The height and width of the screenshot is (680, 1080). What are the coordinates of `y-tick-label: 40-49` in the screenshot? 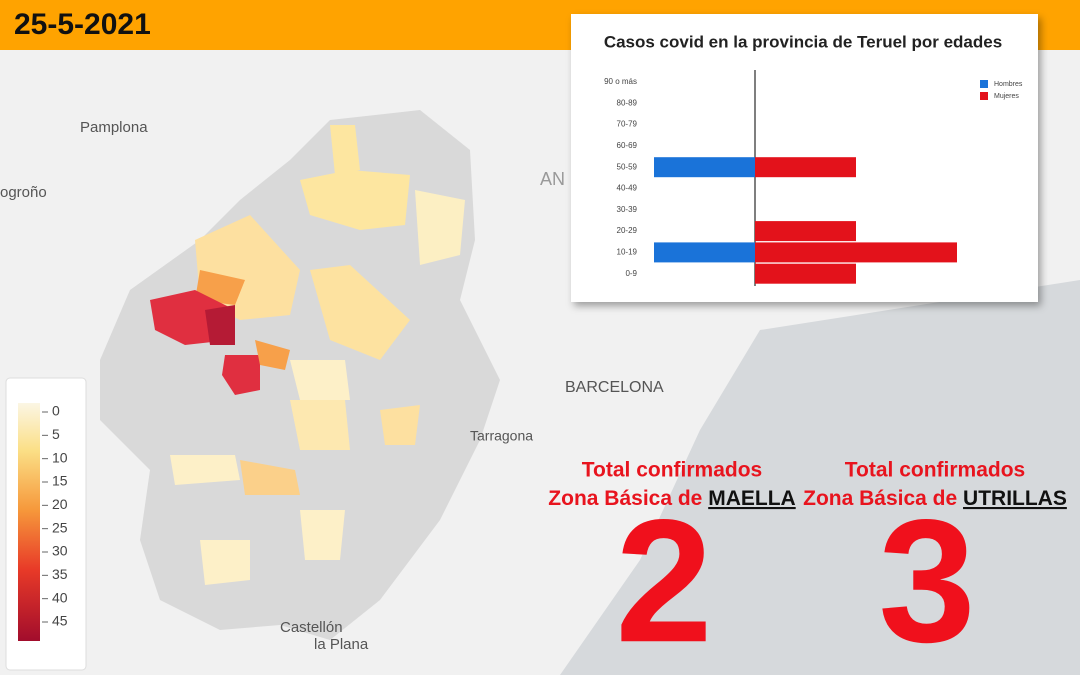 It's located at (627, 188).